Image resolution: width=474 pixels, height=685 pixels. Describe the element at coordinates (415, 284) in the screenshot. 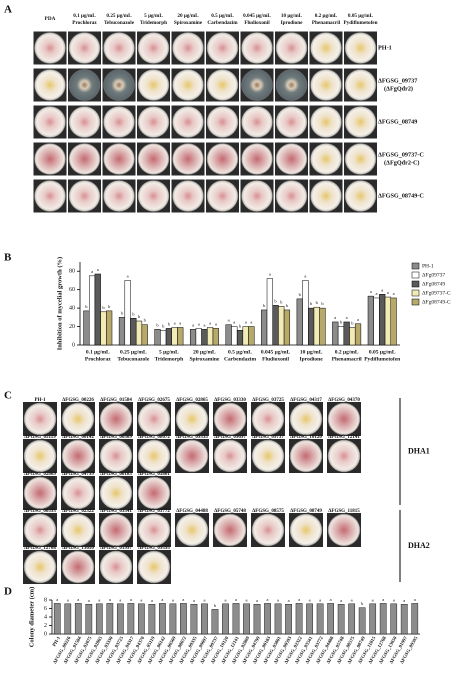

I see `legend-swatch` at that location.